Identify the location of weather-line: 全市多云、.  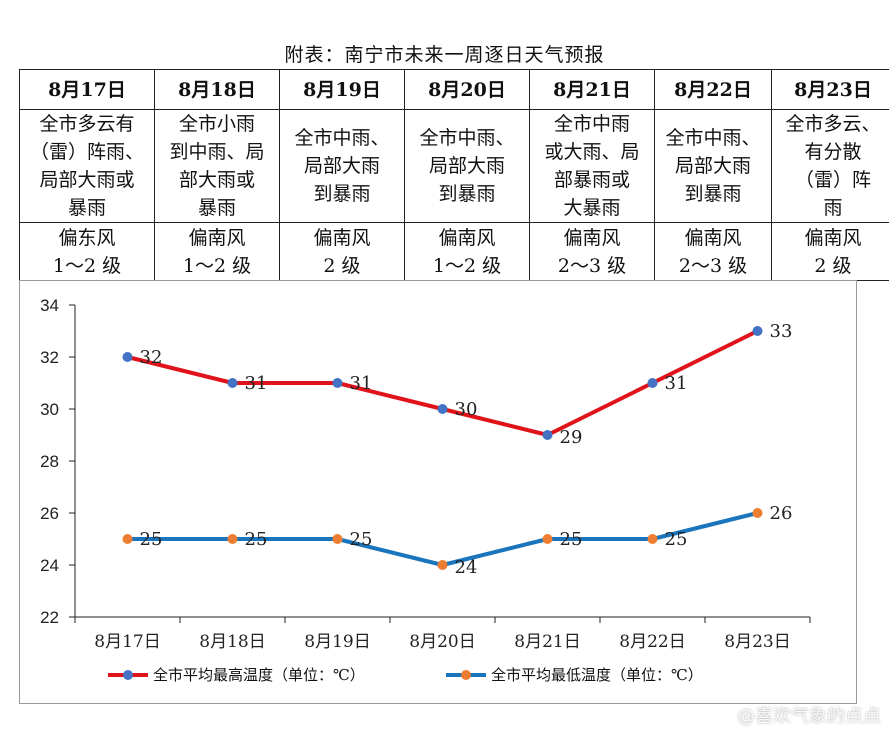
(833, 124).